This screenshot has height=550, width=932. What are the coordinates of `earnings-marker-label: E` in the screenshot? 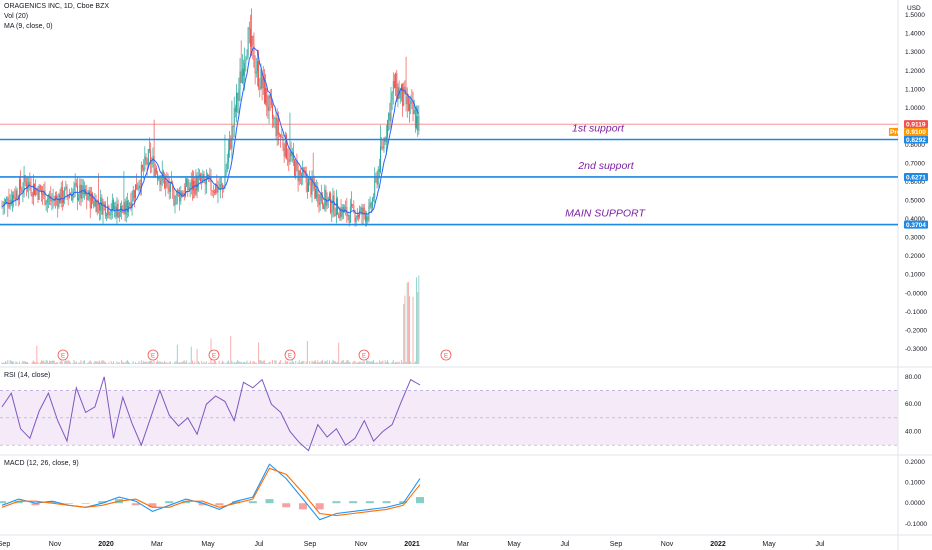 It's located at (364, 357).